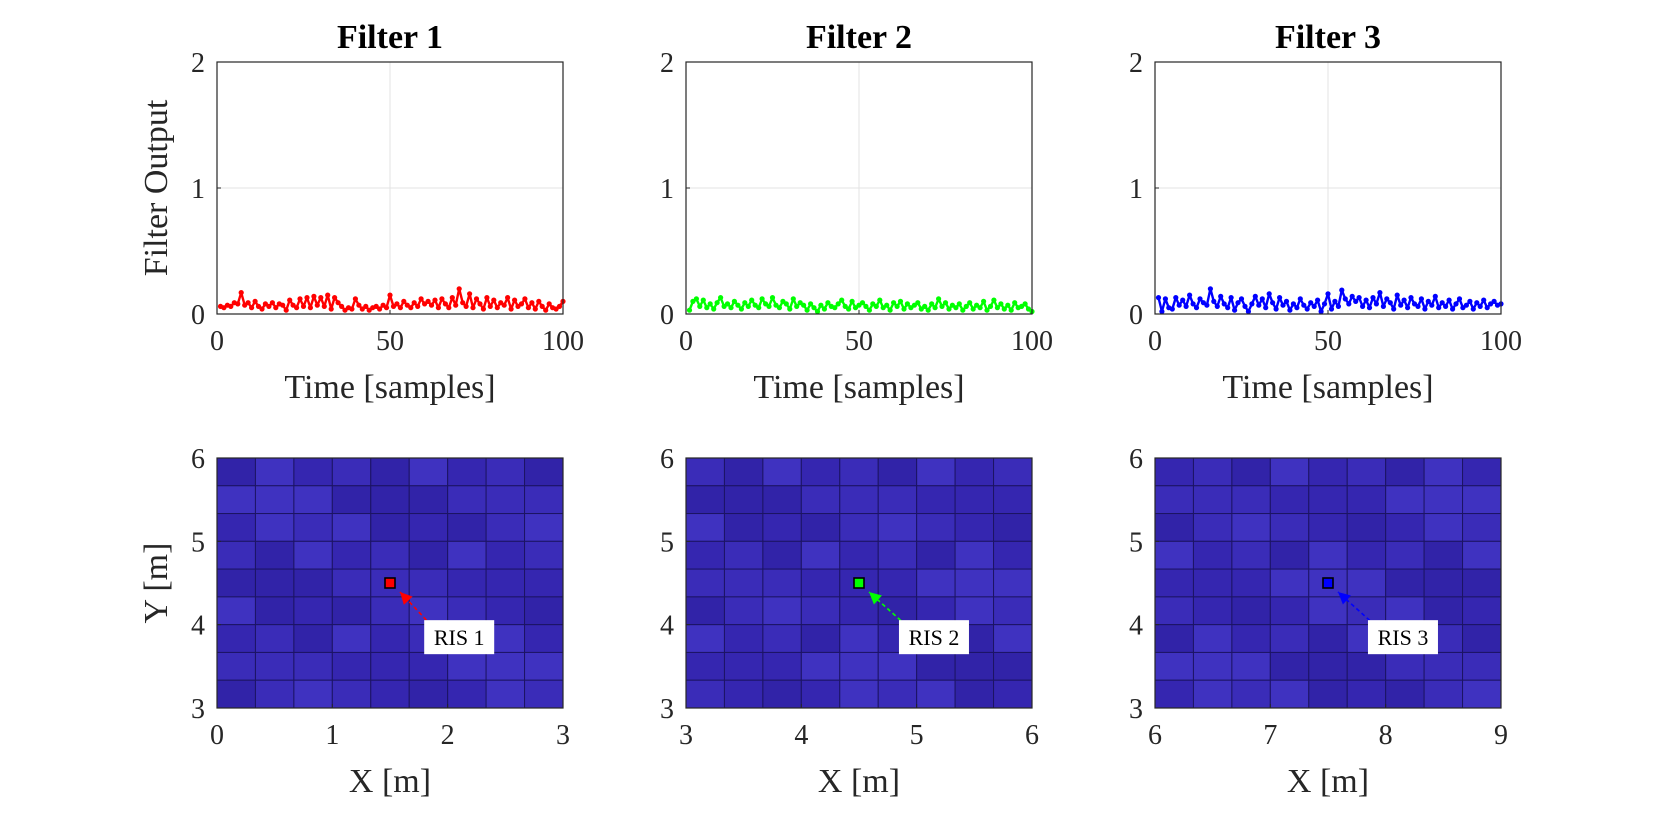 The height and width of the screenshot is (830, 1661). What do you see at coordinates (1328, 583) in the screenshot?
I see `axes-box` at bounding box center [1328, 583].